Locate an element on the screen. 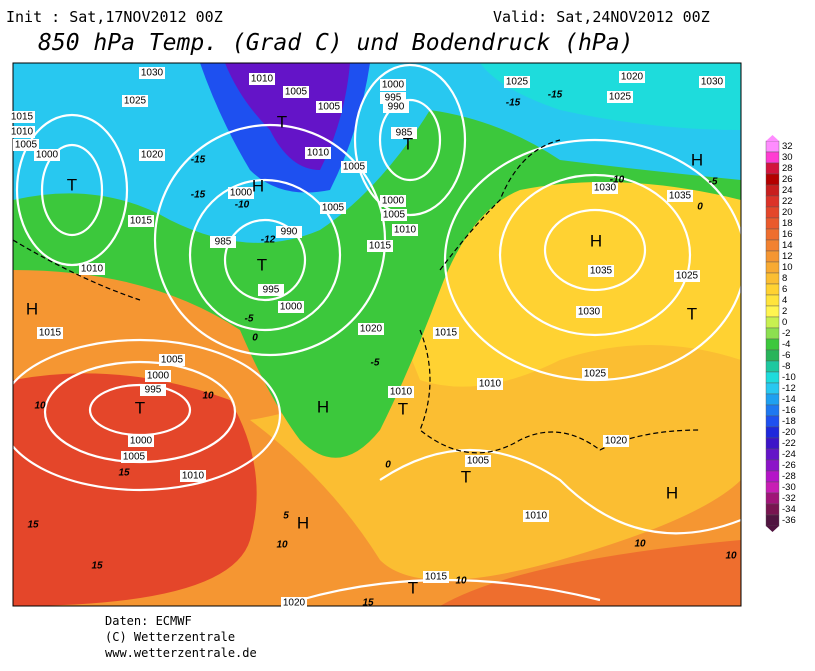  legend-label: -16 is located at coordinates (789, 410).